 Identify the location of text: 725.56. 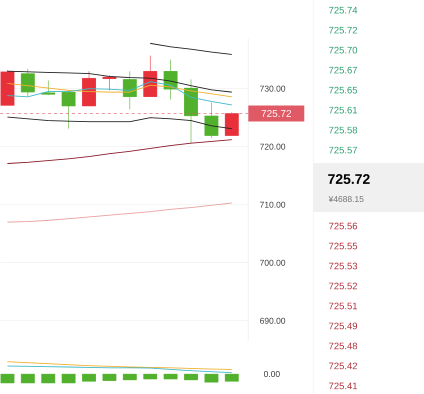
(343, 226).